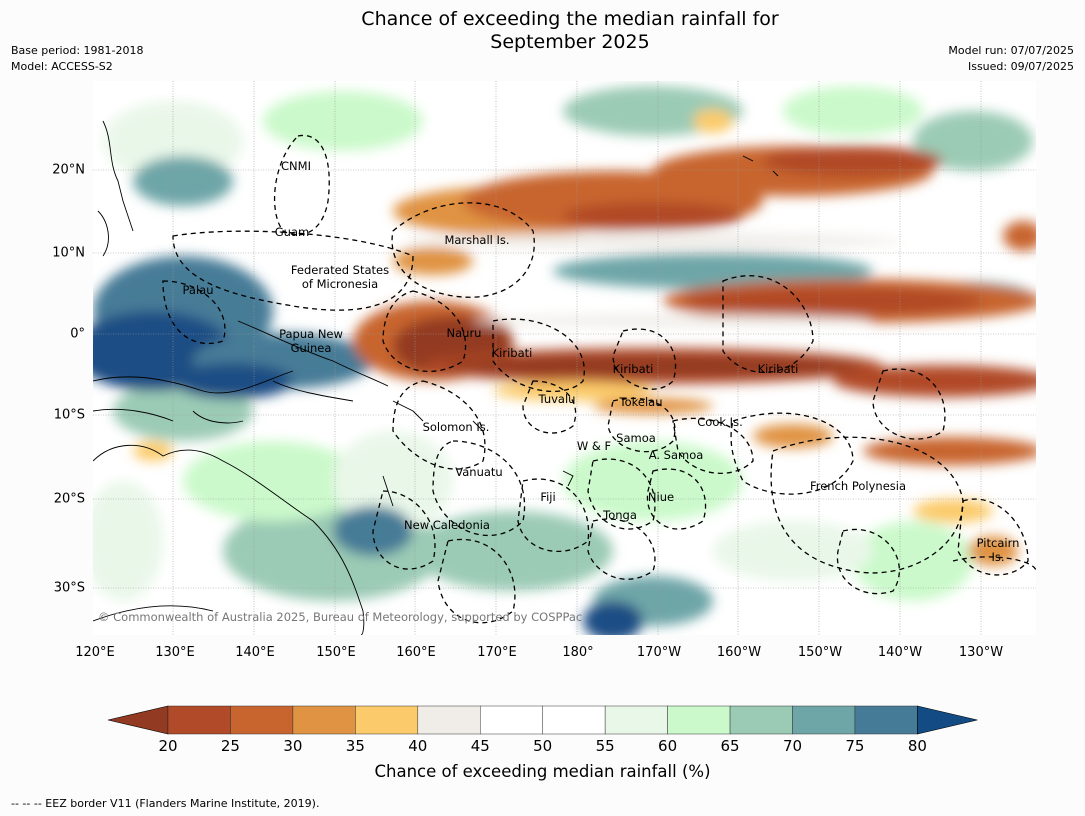  What do you see at coordinates (641, 402) in the screenshot?
I see `place-label: Tokelau` at bounding box center [641, 402].